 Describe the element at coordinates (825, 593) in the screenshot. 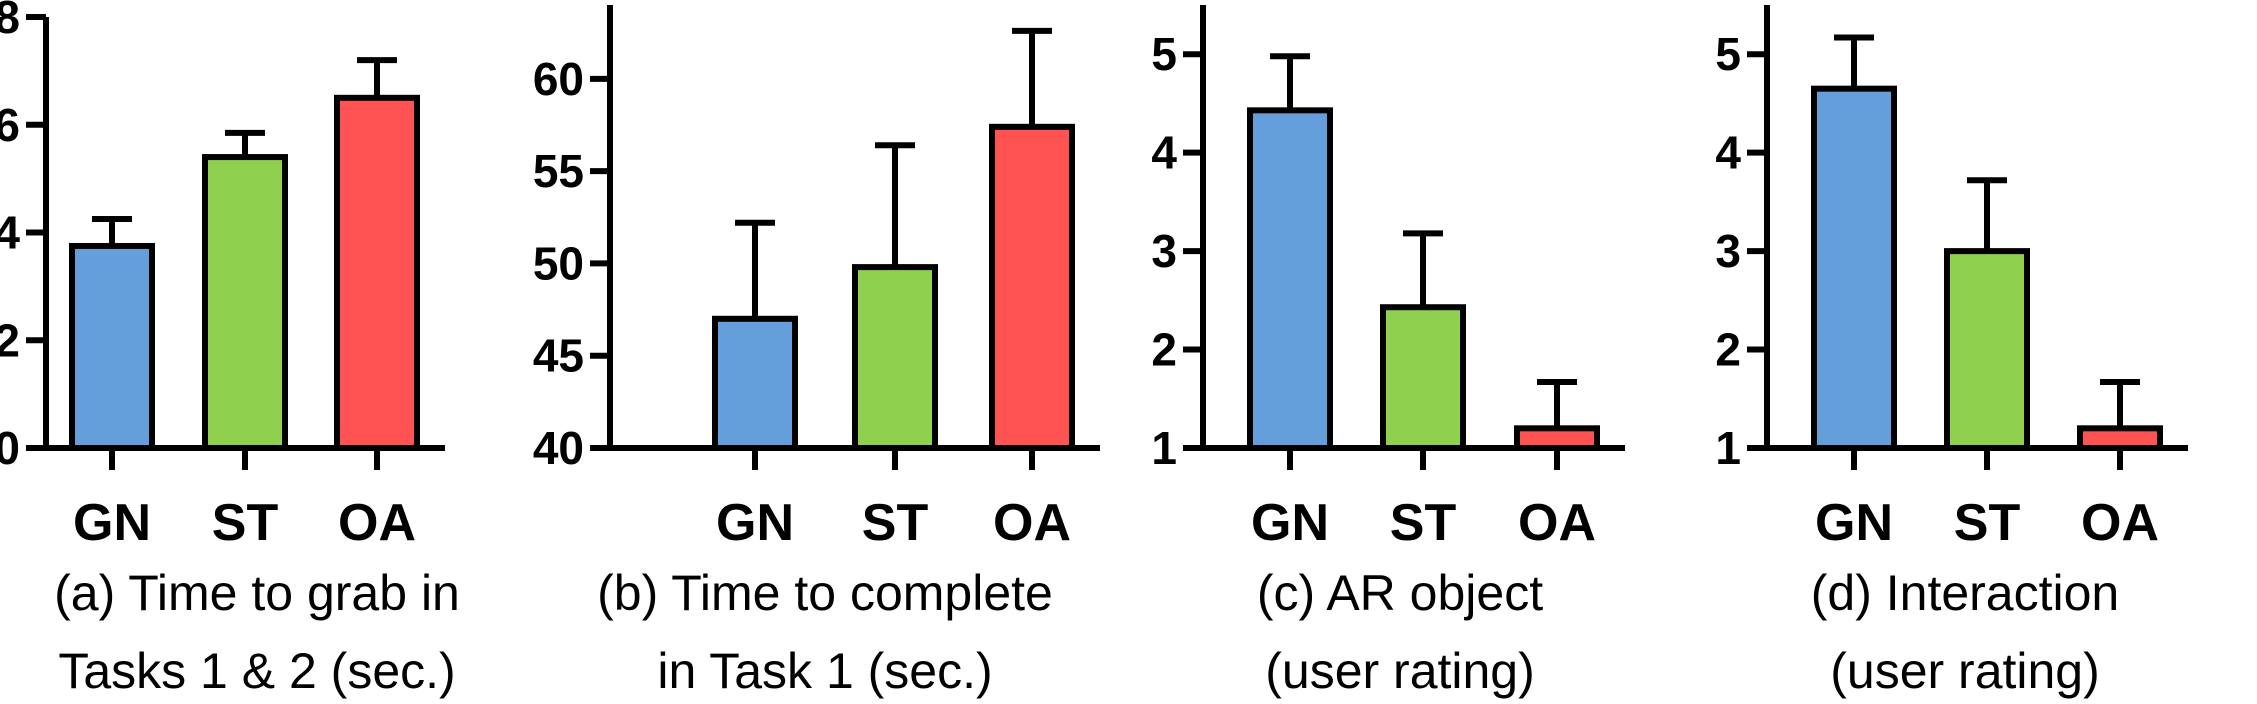

I see `panel-caption-line-1: (b) Time to complete` at that location.